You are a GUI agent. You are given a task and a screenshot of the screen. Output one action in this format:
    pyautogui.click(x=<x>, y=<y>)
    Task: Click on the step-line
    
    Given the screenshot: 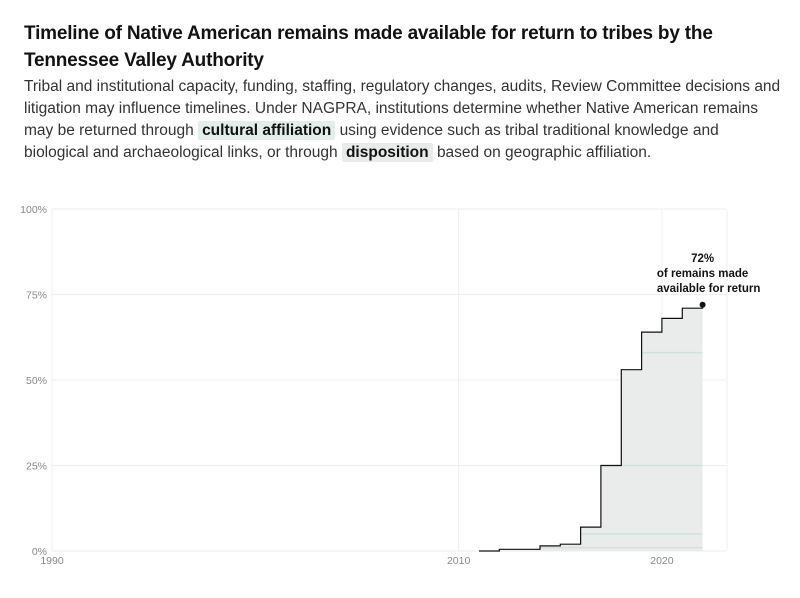 What is the action you would take?
    pyautogui.click(x=591, y=428)
    